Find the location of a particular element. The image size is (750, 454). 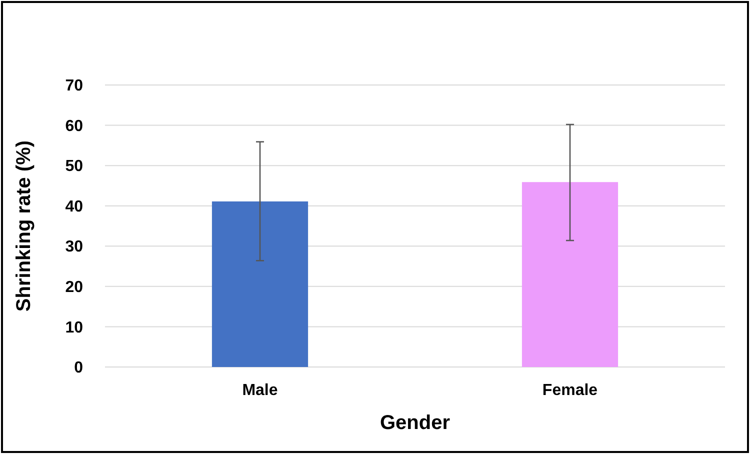

y-tick-label: 30 is located at coordinates (74, 247).